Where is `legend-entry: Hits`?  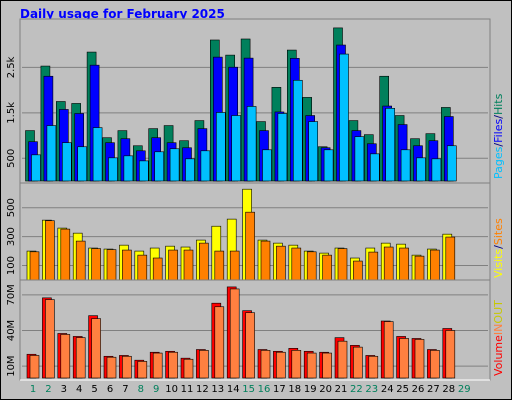 legend-entry: Hits is located at coordinates (498, 104).